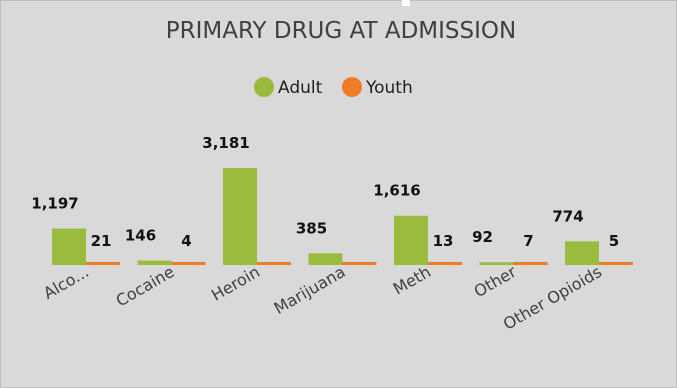 Image resolution: width=677 pixels, height=388 pixels. Describe the element at coordinates (54, 203) in the screenshot. I see `data-label-adult-alco: 1,197` at that location.